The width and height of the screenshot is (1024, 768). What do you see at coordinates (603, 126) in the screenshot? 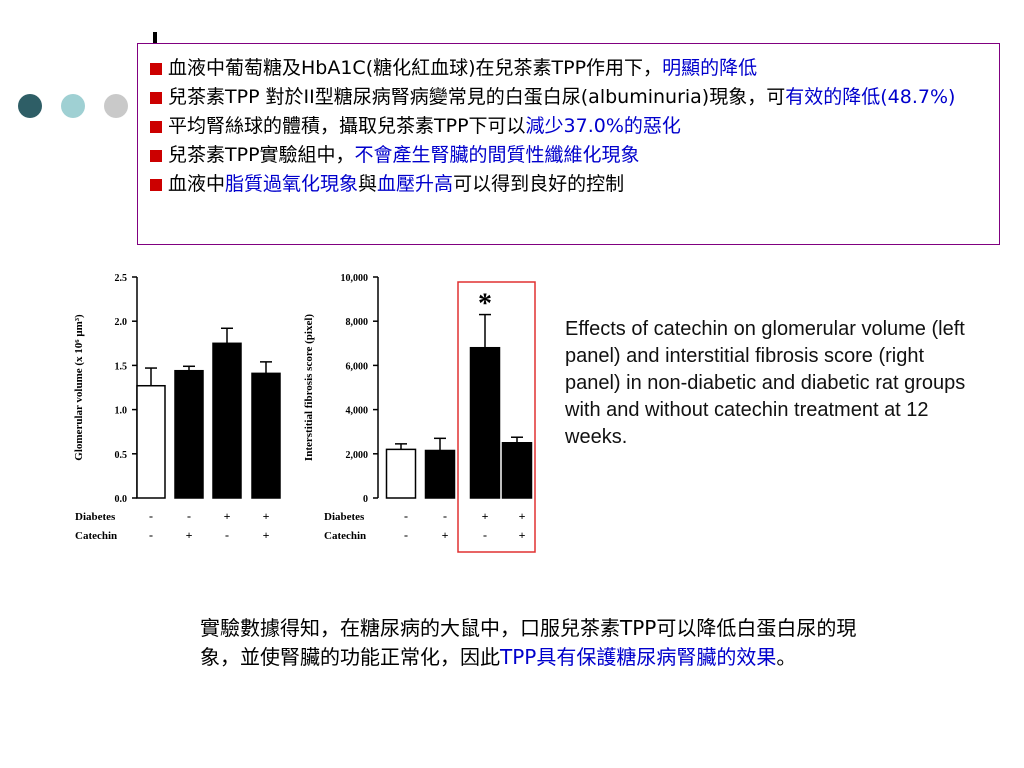
I see `text-segment: 減少37.0%的惡化` at bounding box center [603, 126].